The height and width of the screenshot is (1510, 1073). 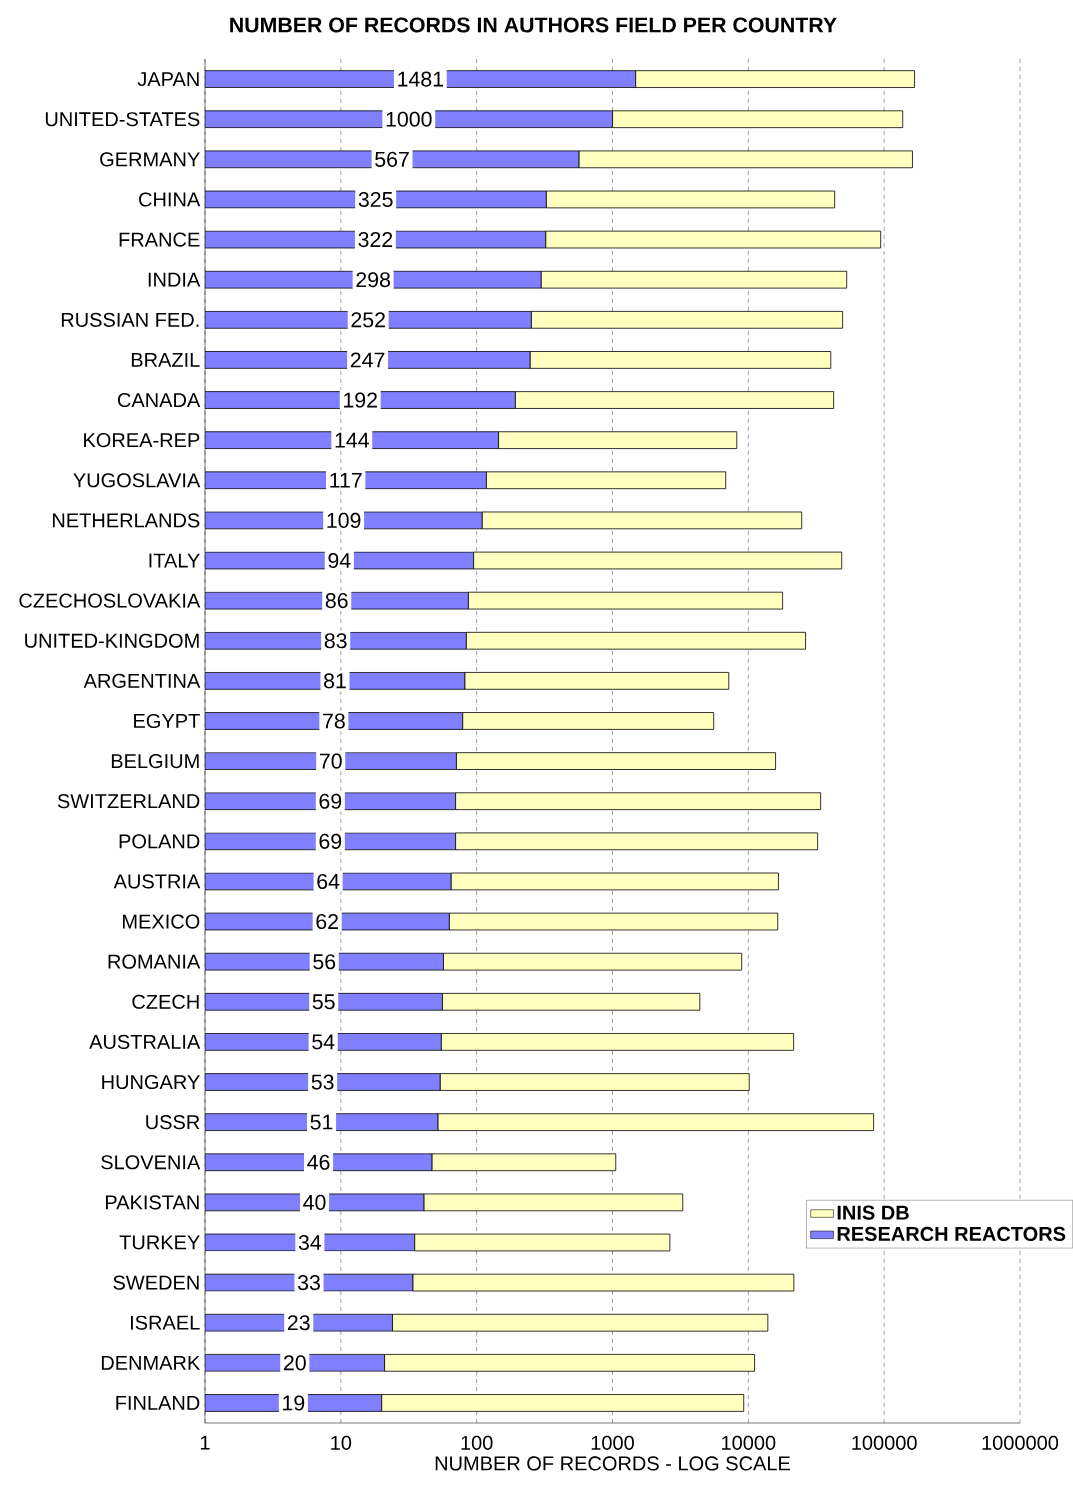 I want to click on x-tick-label: 100, so click(x=477, y=1442).